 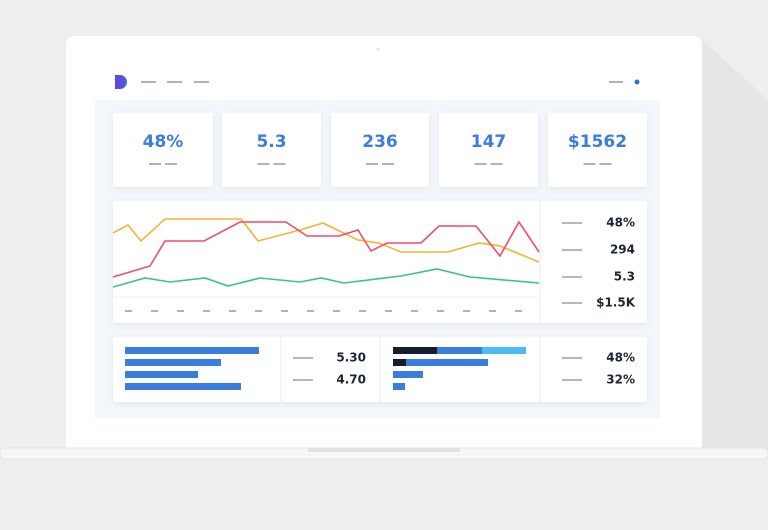 What do you see at coordinates (120, 82) in the screenshot?
I see `logo-accent` at bounding box center [120, 82].